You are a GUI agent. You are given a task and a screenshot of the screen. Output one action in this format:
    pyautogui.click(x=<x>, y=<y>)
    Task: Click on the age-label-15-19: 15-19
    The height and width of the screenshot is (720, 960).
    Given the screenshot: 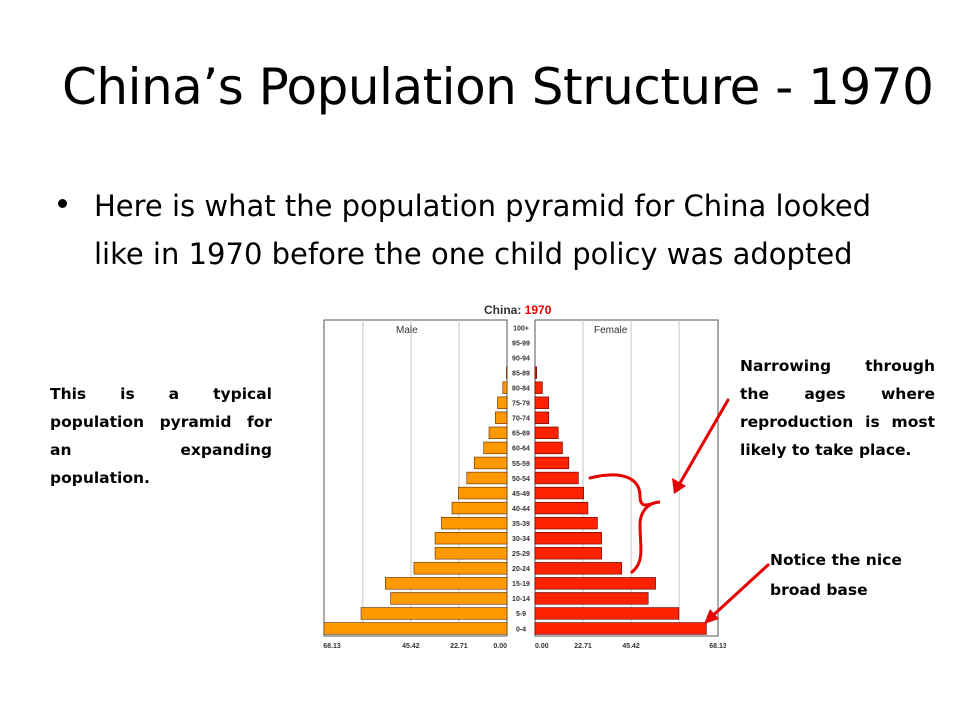 What is the action you would take?
    pyautogui.click(x=521, y=584)
    